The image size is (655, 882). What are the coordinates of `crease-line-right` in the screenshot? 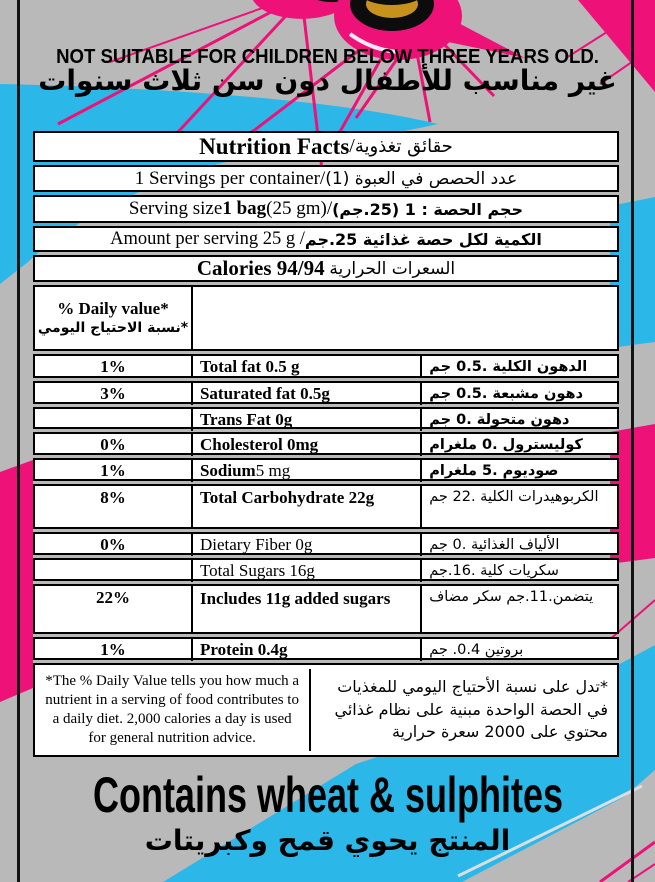 It's located at (632, 441).